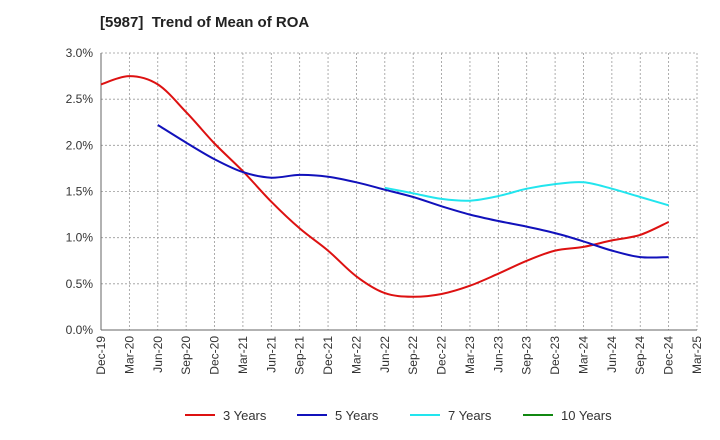  Describe the element at coordinates (80, 238) in the screenshot. I see `y-tick-label: 1.0%` at that location.